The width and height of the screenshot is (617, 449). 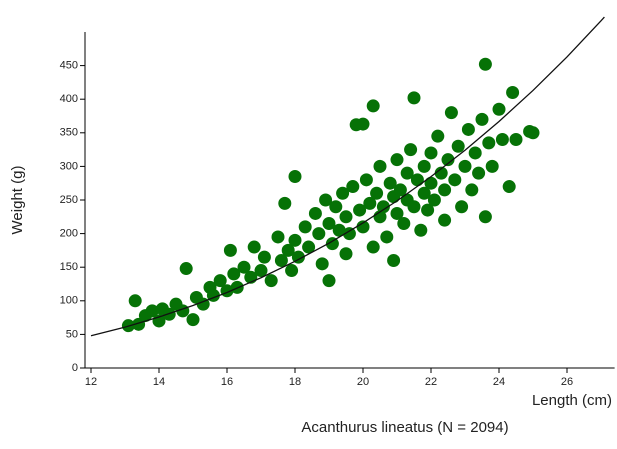 I want to click on x-tick-label: 22, so click(x=431, y=382).